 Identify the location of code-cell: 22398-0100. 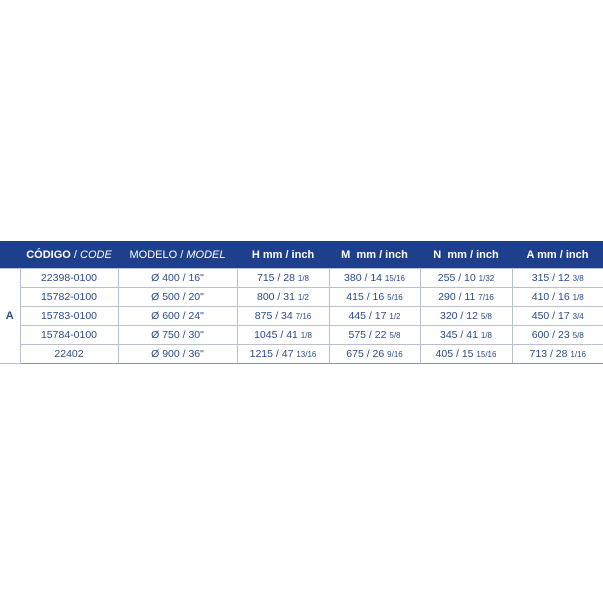
(69, 278).